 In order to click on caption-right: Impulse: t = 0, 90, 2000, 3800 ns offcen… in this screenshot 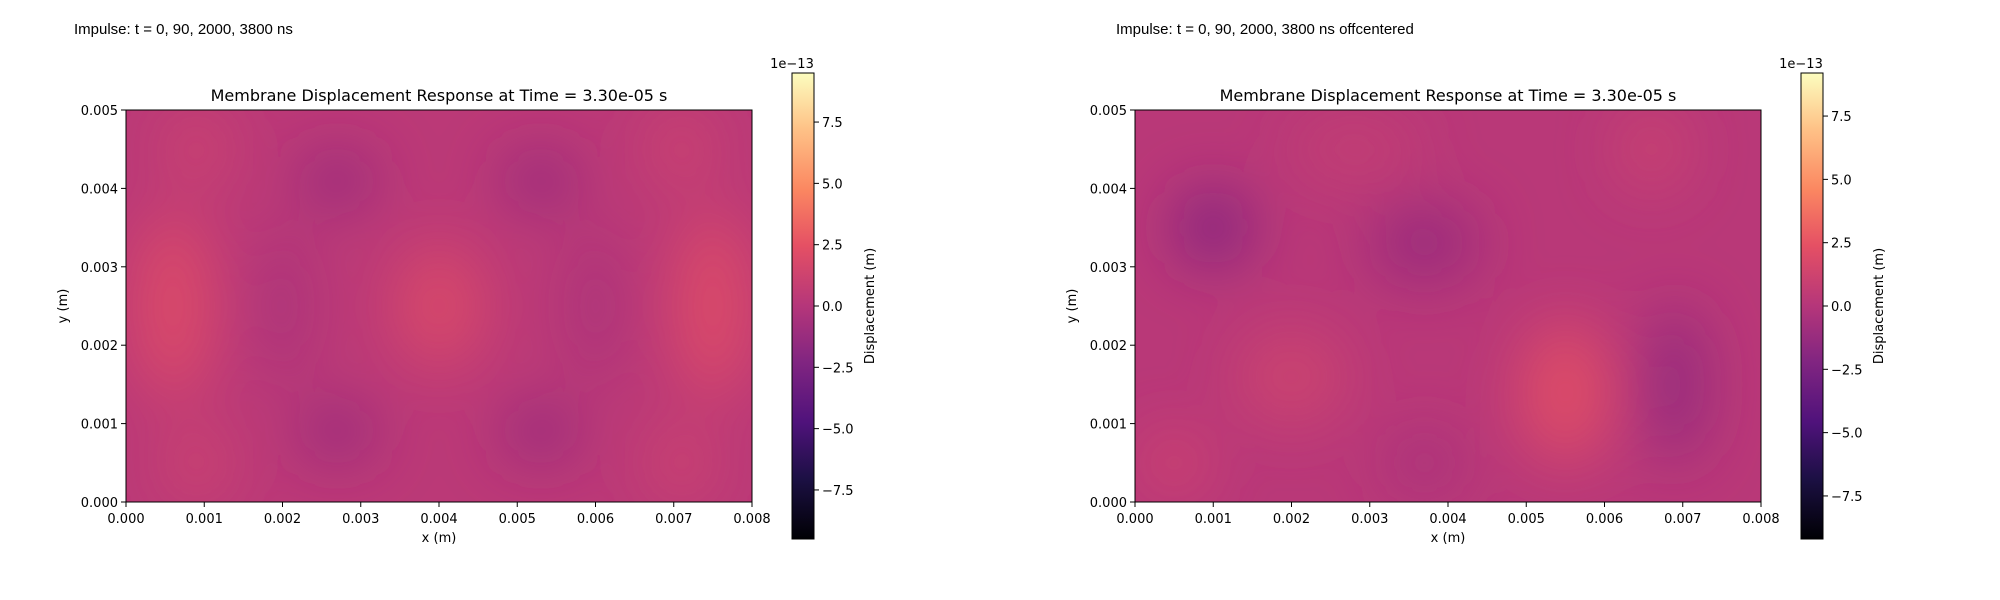, I will do `click(1265, 29)`.